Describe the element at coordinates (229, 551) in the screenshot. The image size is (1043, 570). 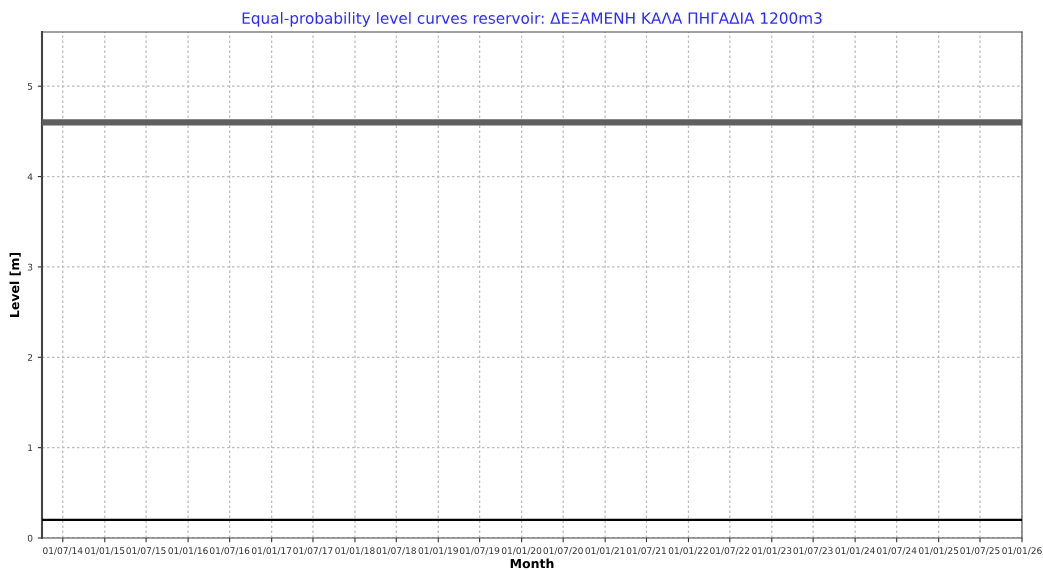
I see `x-tick-label: 01/07/16` at that location.